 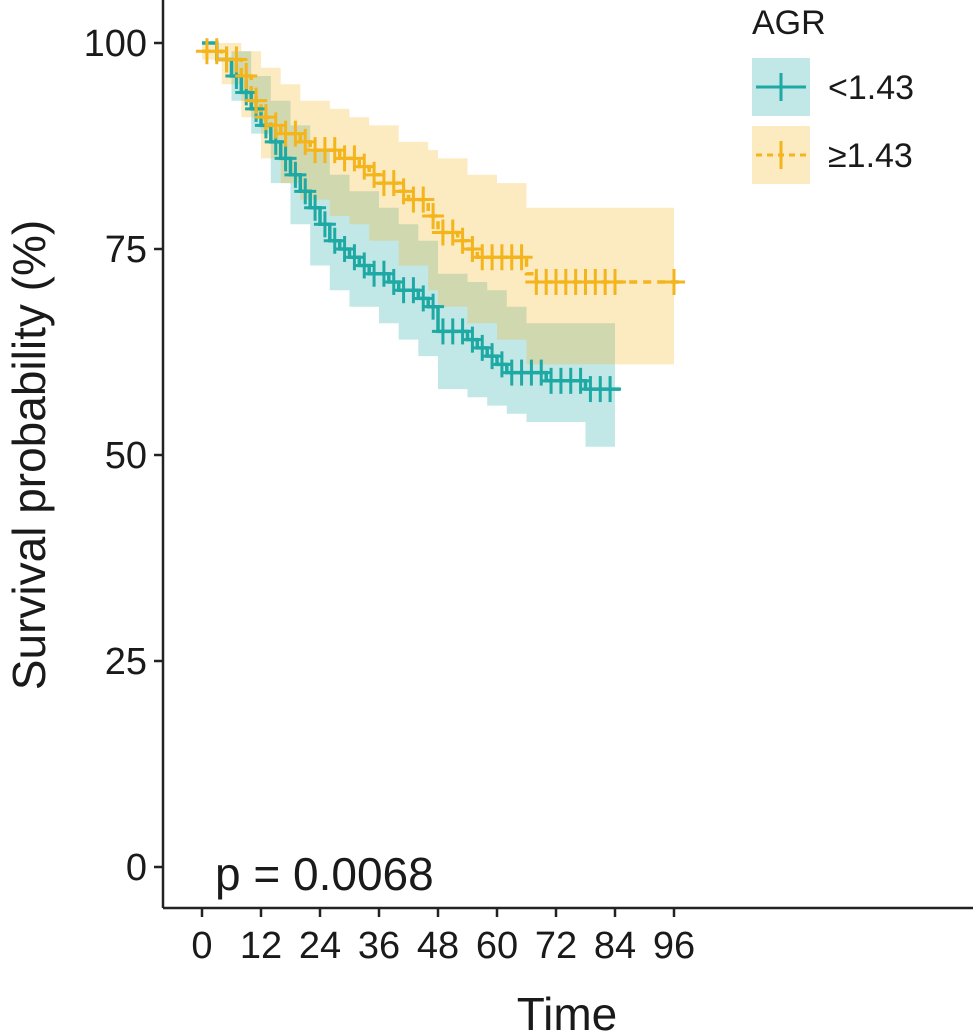 I want to click on y-axis-title: Survival probability (%), so click(x=29, y=455).